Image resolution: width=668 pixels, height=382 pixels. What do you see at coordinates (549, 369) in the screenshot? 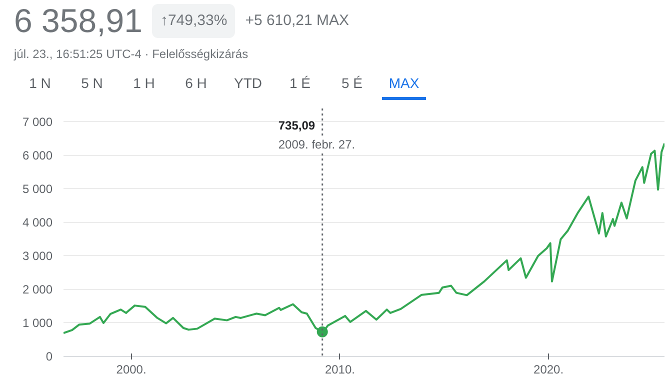
I see `x-tick-label: 2020.` at bounding box center [549, 369].